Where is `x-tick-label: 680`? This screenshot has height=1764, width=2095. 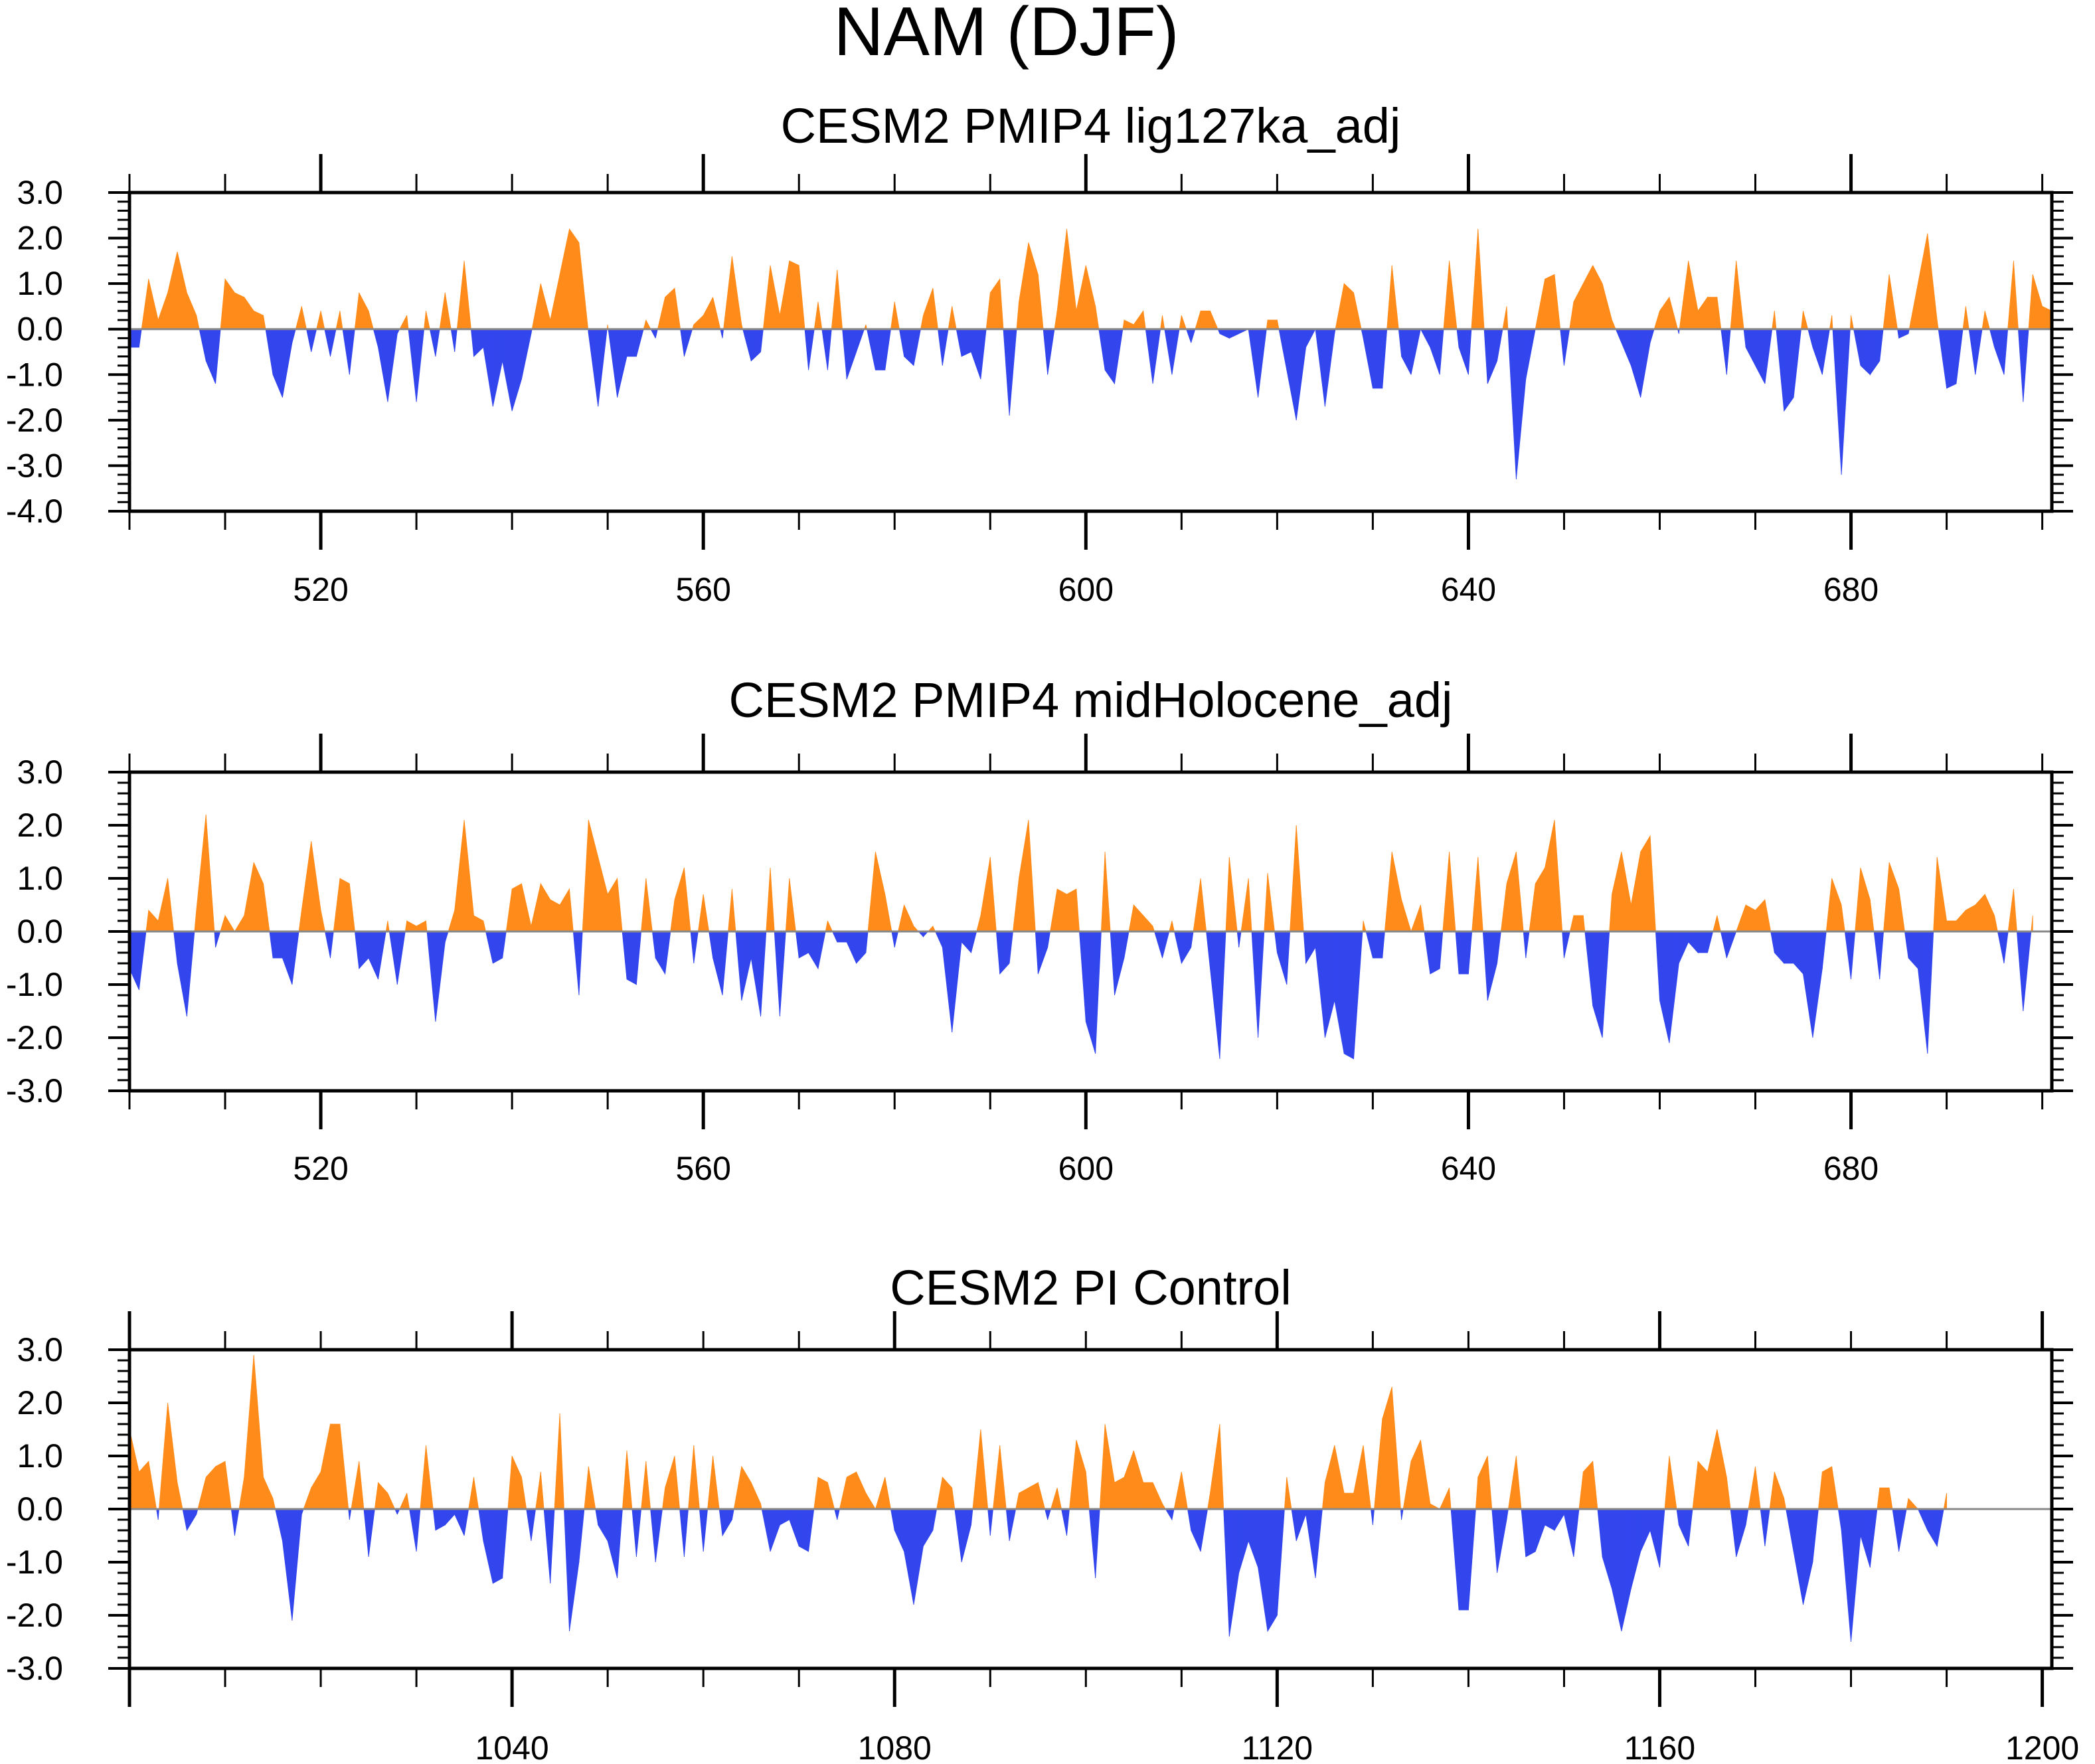 x-tick-label: 680 is located at coordinates (1851, 1168).